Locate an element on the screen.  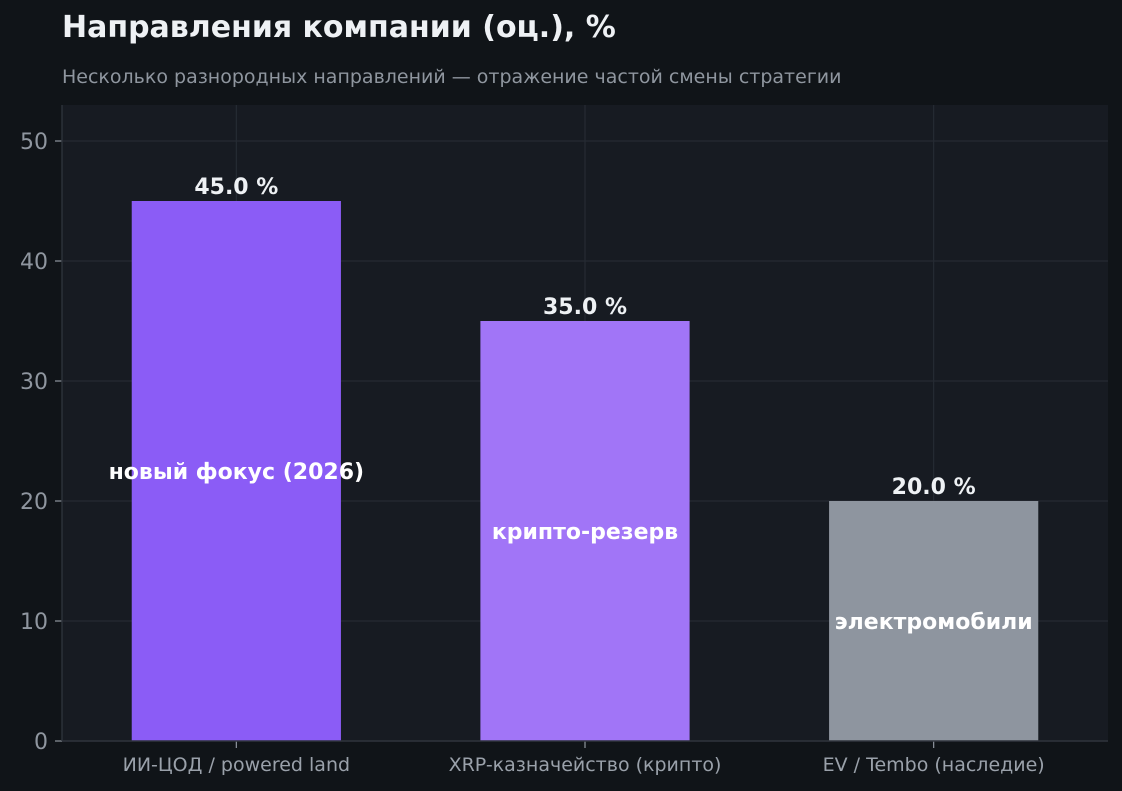
y-tick-label: 10 is located at coordinates (34, 622).